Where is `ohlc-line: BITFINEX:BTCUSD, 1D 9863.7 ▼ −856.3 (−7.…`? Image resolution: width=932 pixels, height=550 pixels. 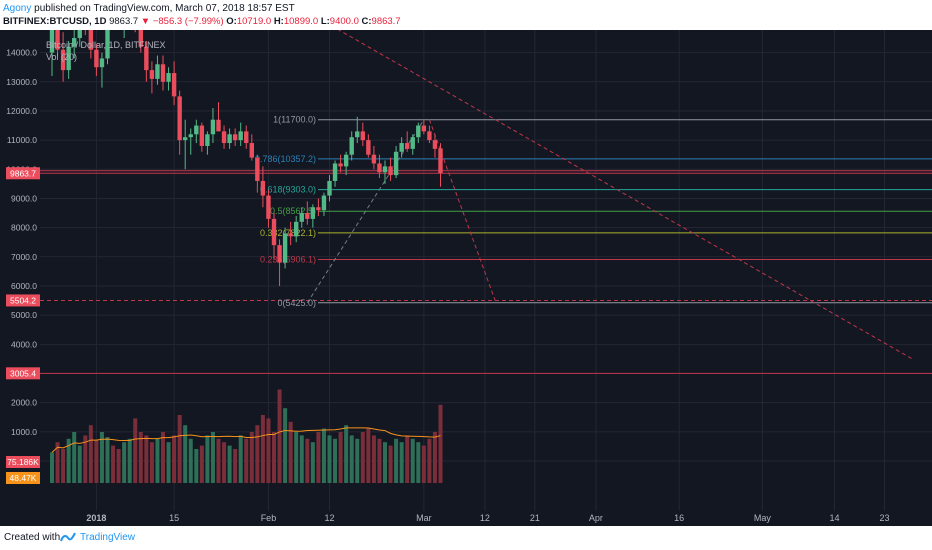 ohlc-line: BITFINEX:BTCUSD, 1D 9863.7 ▼ −856.3 (−7.… is located at coordinates (202, 21).